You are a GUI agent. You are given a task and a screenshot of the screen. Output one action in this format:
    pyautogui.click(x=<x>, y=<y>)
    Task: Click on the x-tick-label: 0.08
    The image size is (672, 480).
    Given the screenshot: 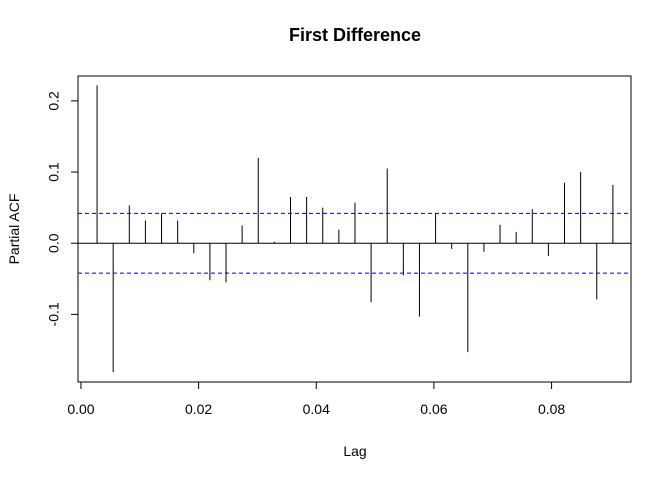 What is the action you would take?
    pyautogui.click(x=551, y=409)
    